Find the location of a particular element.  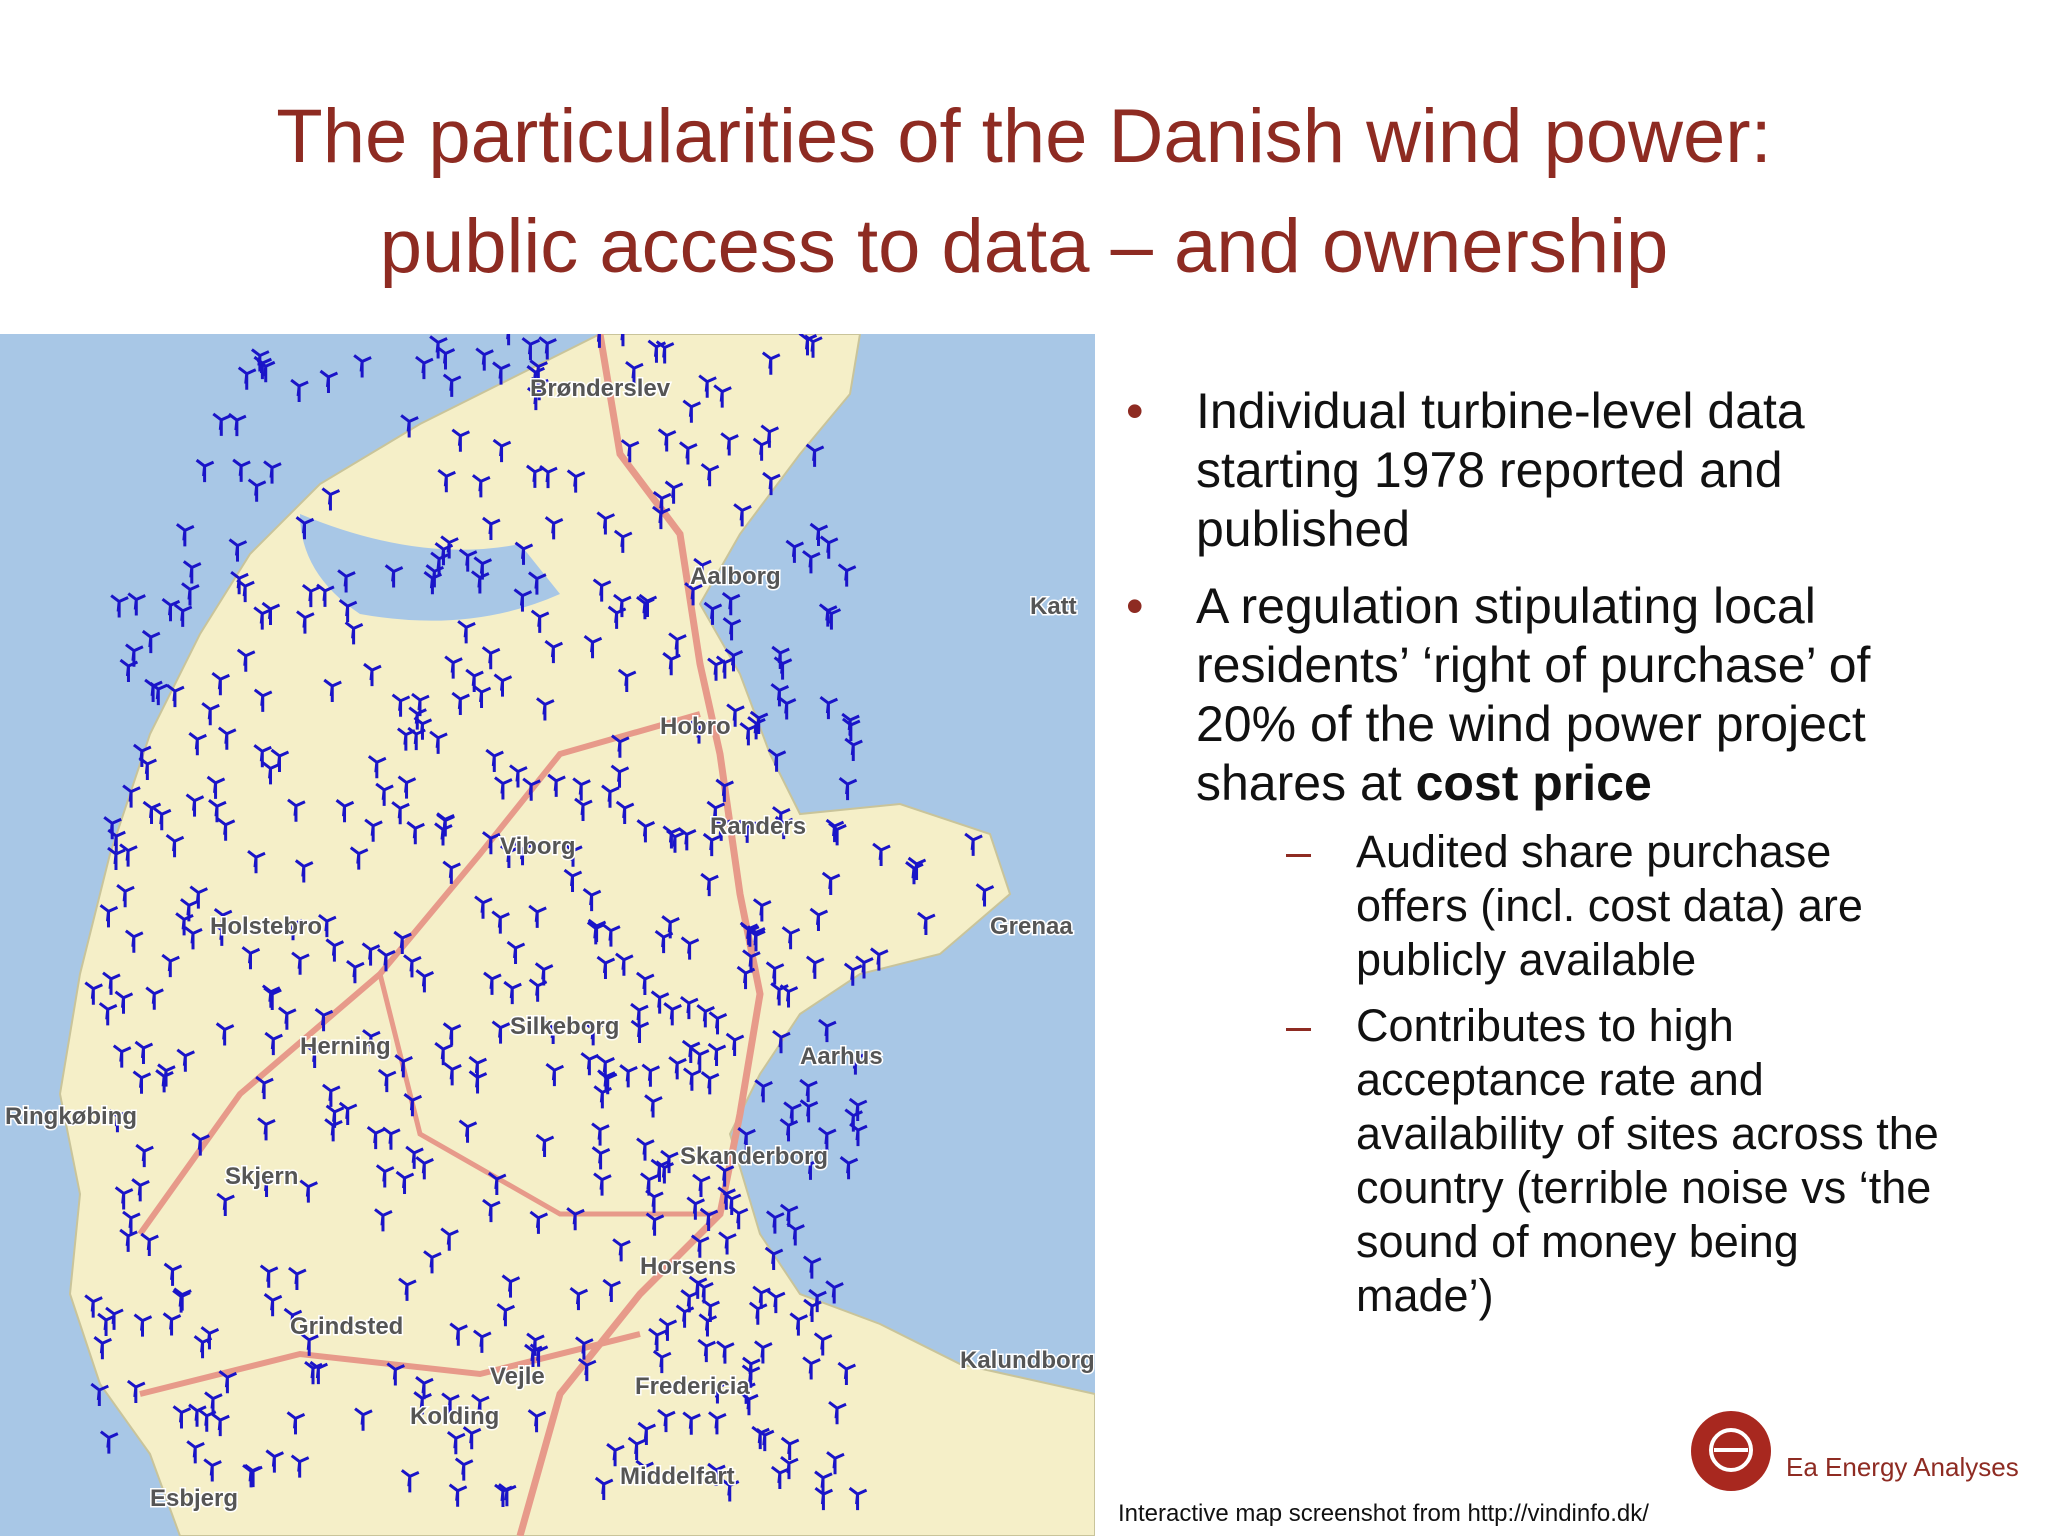

logo-text: Ea Energy Analyses is located at coordinates (1902, 1467).